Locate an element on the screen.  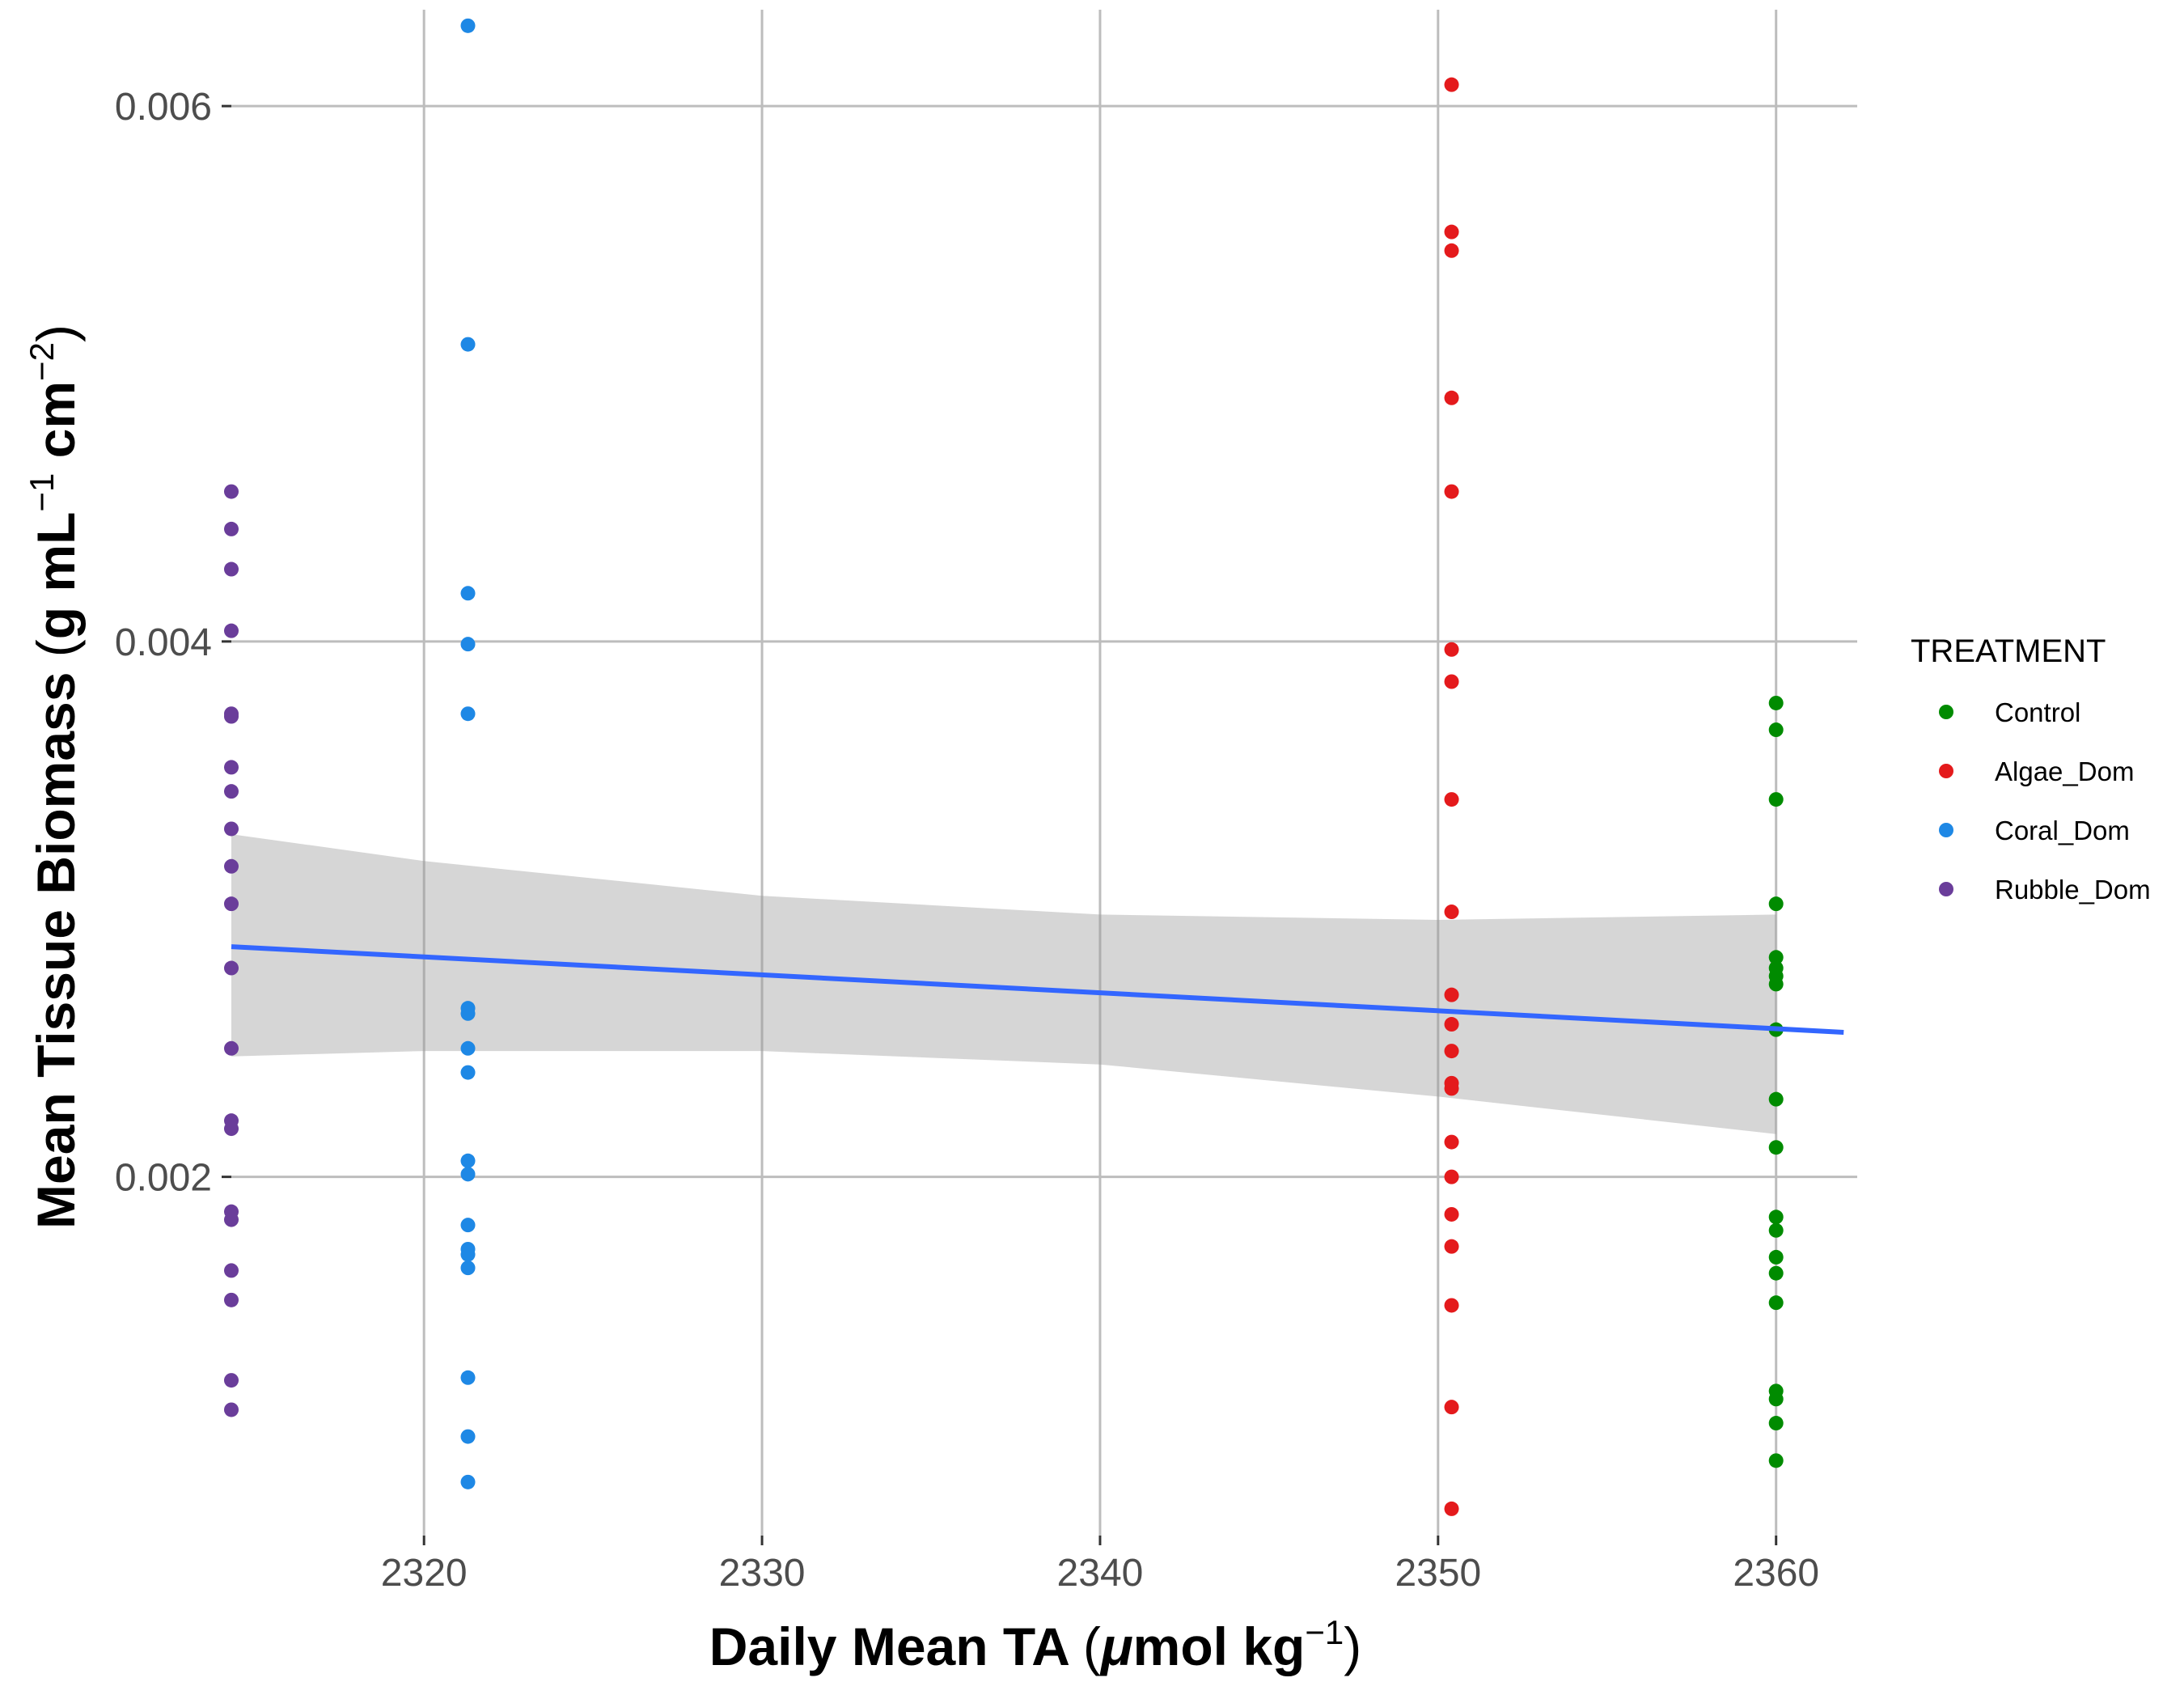
legend-label: Control is located at coordinates (2038, 712).